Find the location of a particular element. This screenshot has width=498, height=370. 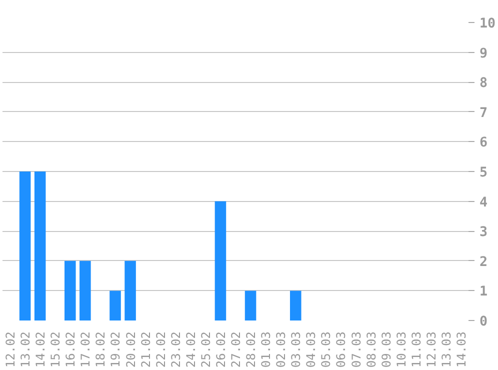

y-tick-label: 0 is located at coordinates (484, 322).